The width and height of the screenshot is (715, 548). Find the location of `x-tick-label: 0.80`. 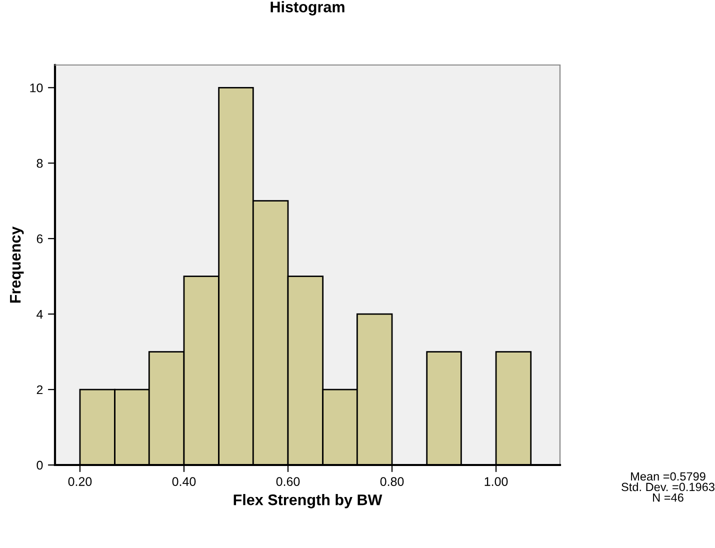

x-tick-label: 0.80 is located at coordinates (392, 481).